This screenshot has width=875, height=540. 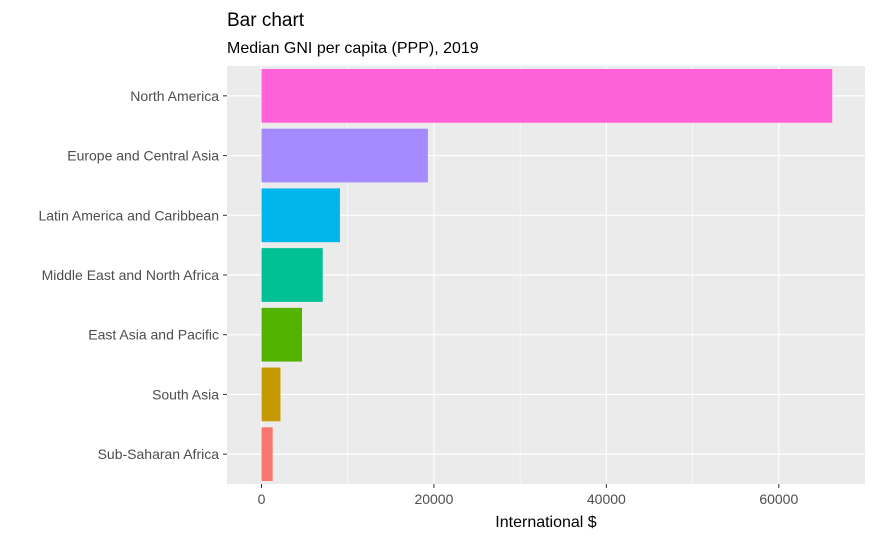 I want to click on y-tick-label: South Asia, so click(x=185, y=394).